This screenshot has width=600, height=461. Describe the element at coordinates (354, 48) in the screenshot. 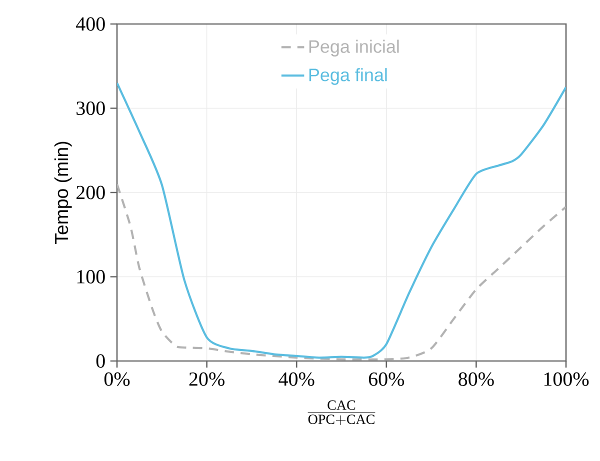

I see `legend-label: Pega inicial` at that location.